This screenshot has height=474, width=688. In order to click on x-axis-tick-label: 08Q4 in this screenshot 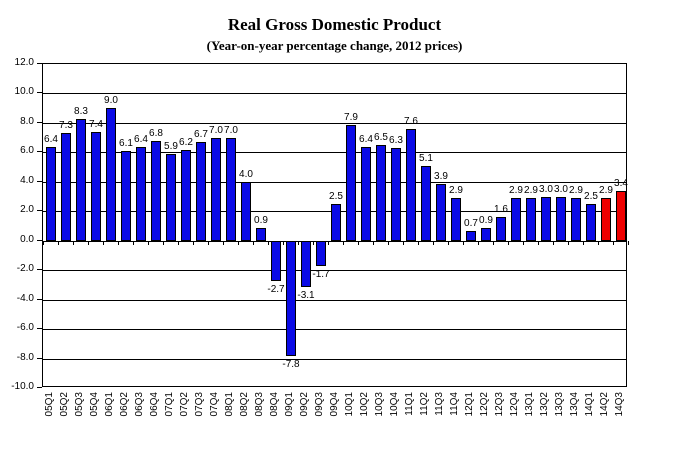, I will do `click(274, 404)`.